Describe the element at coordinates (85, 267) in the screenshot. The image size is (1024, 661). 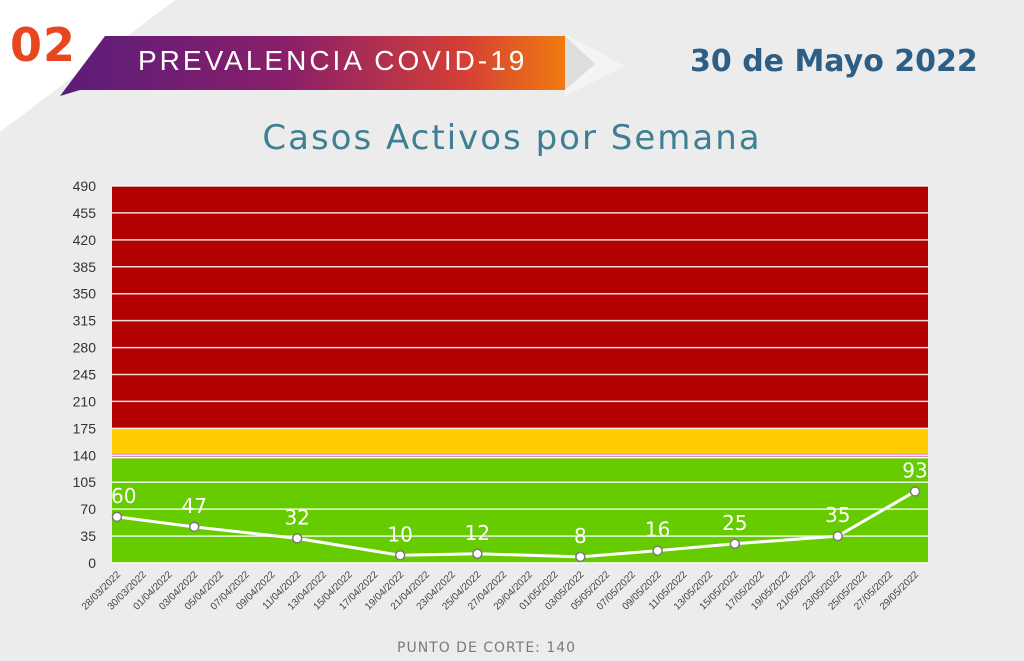
I see `y-tick-label: 385` at that location.